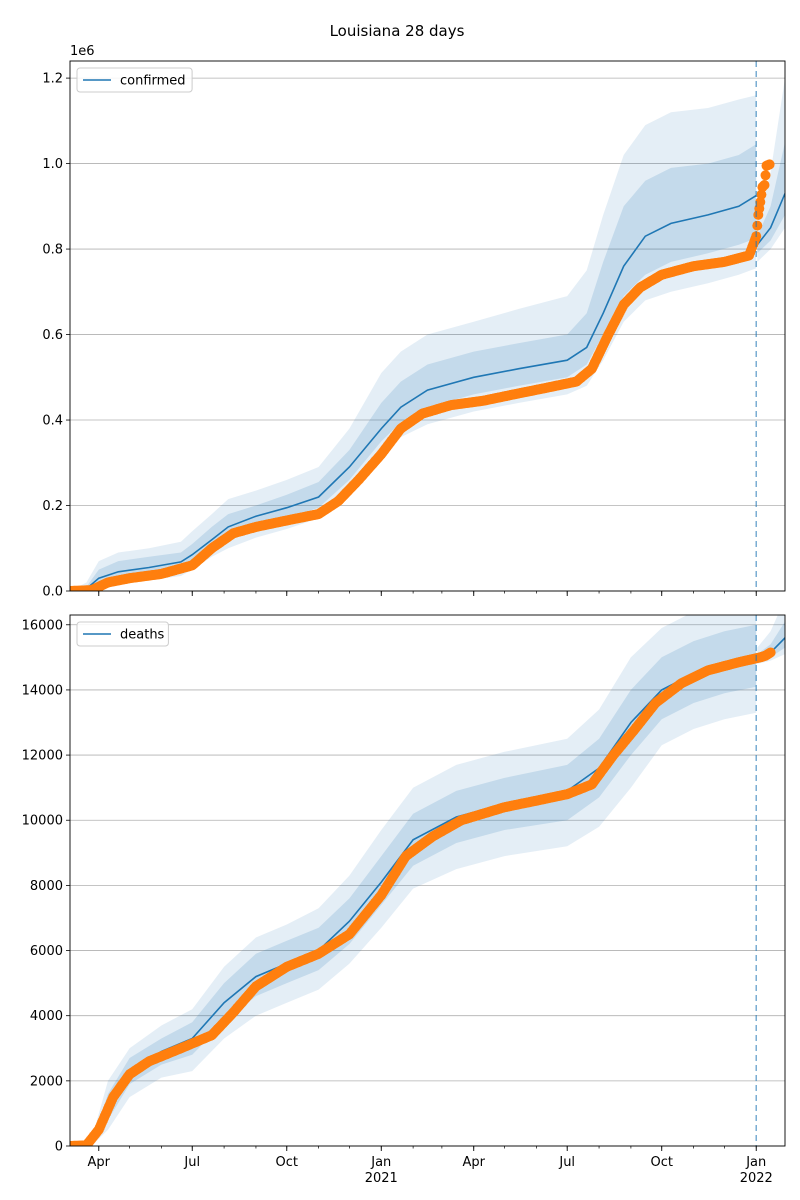  What do you see at coordinates (756, 1178) in the screenshot?
I see `x-tick-year-label: 2022` at bounding box center [756, 1178].